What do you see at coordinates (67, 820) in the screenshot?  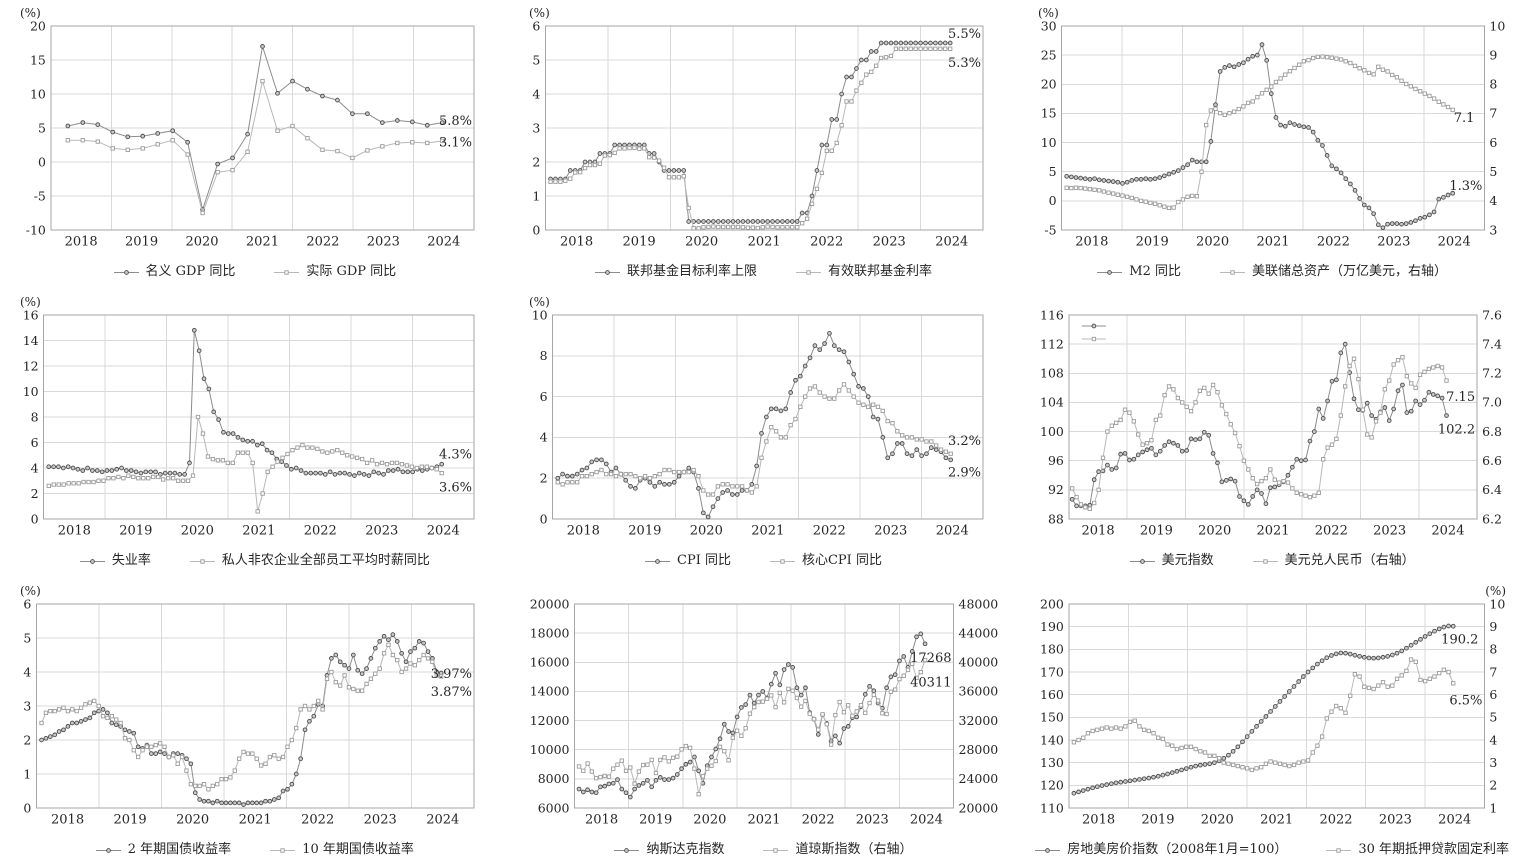 I see `svg-text: 2018` at bounding box center [67, 820].